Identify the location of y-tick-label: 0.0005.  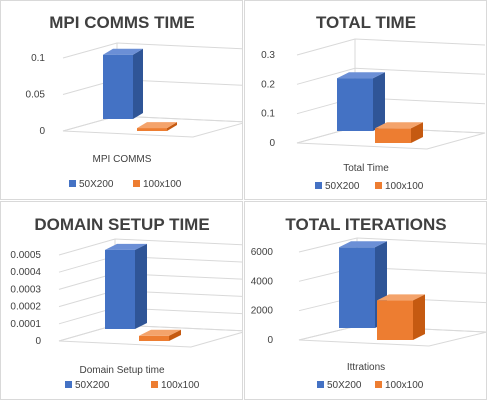
(25, 255).